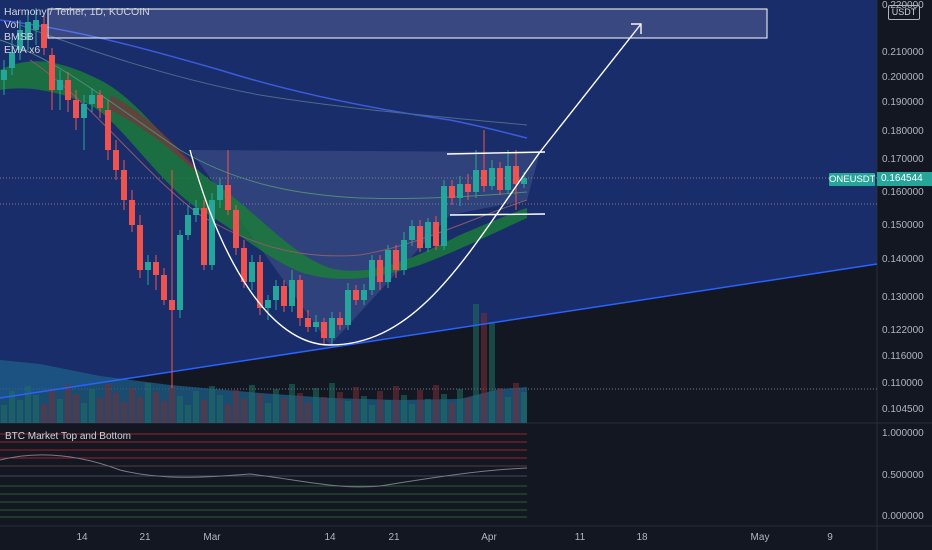  I want to click on date-axis-label: 9, so click(830, 537).